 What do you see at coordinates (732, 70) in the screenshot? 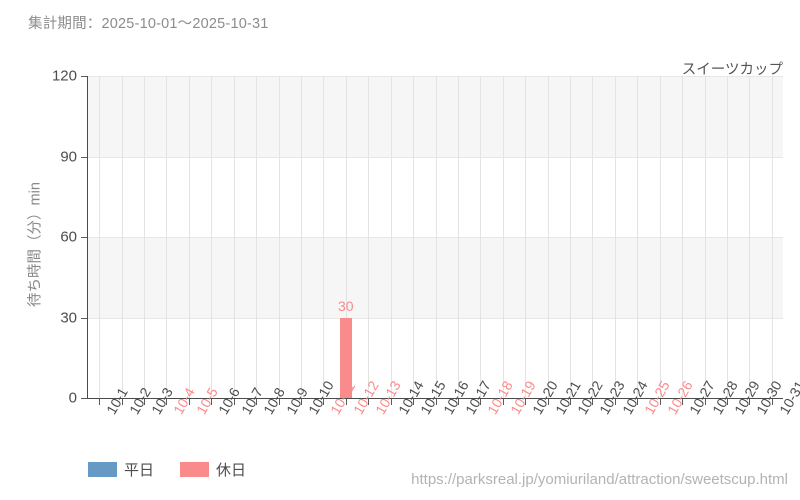
I see `attraction-title: スイーツカップ` at bounding box center [732, 70].